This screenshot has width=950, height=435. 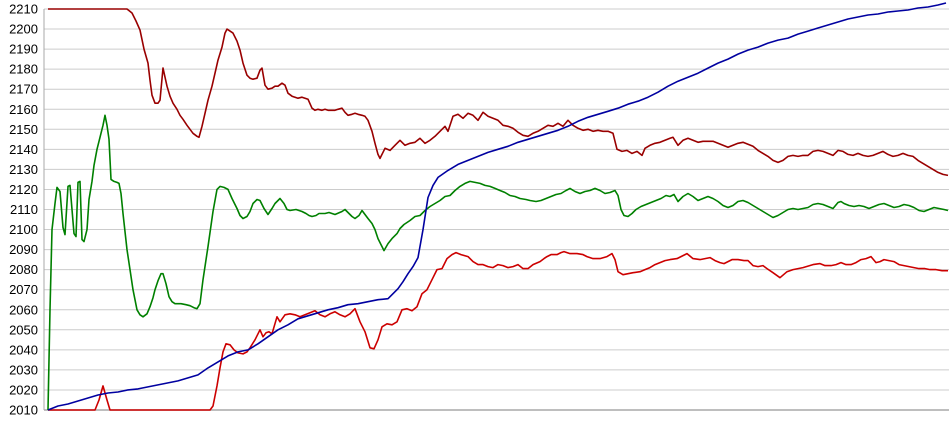 What do you see at coordinates (23, 249) in the screenshot?
I see `y-tick-label-2090: 2090` at bounding box center [23, 249].